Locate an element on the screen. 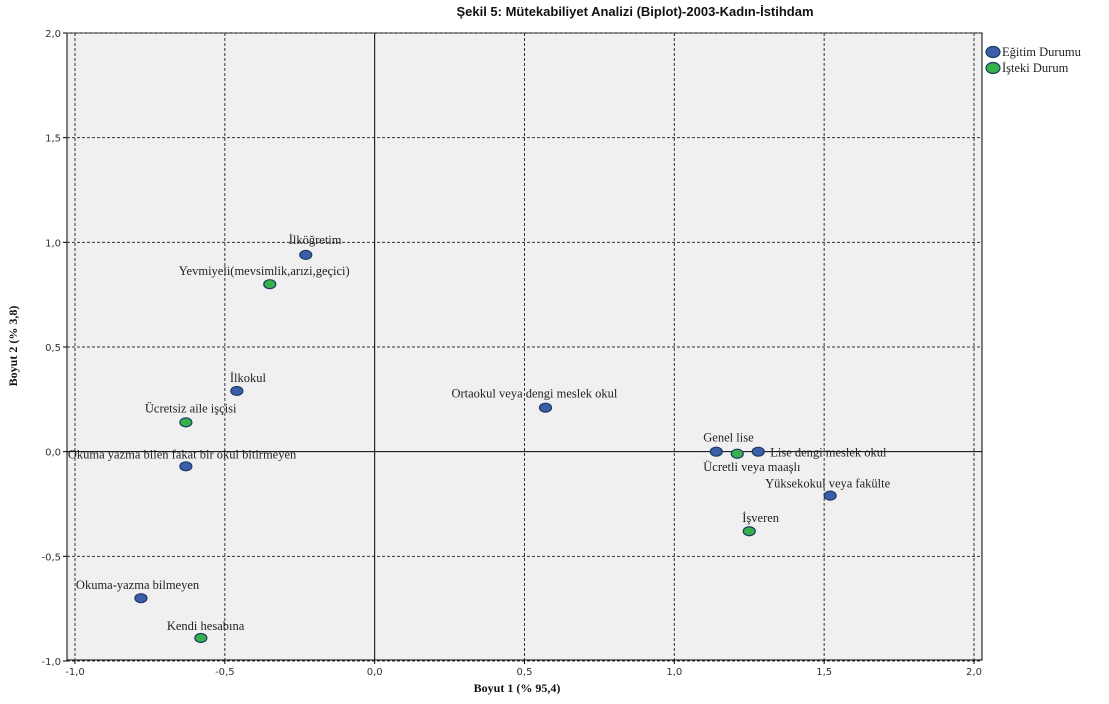 This screenshot has width=1109, height=704. legend: Eğitim Durumu İşteki Durum is located at coordinates (1033, 60).